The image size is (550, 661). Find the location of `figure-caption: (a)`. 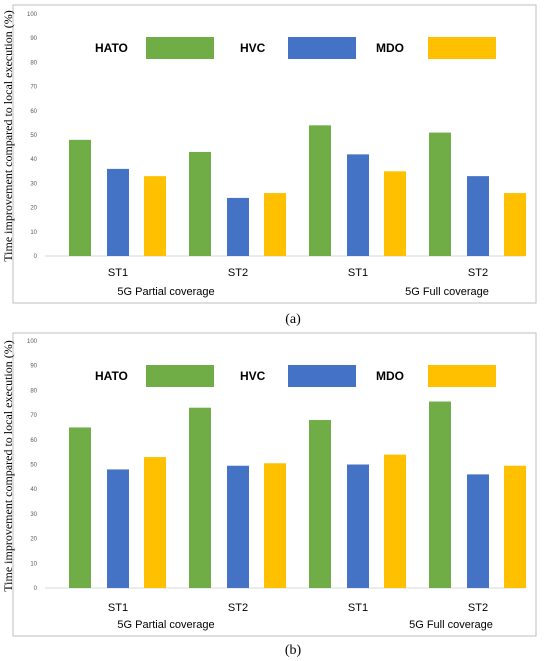

figure-caption: (a) is located at coordinates (293, 319).